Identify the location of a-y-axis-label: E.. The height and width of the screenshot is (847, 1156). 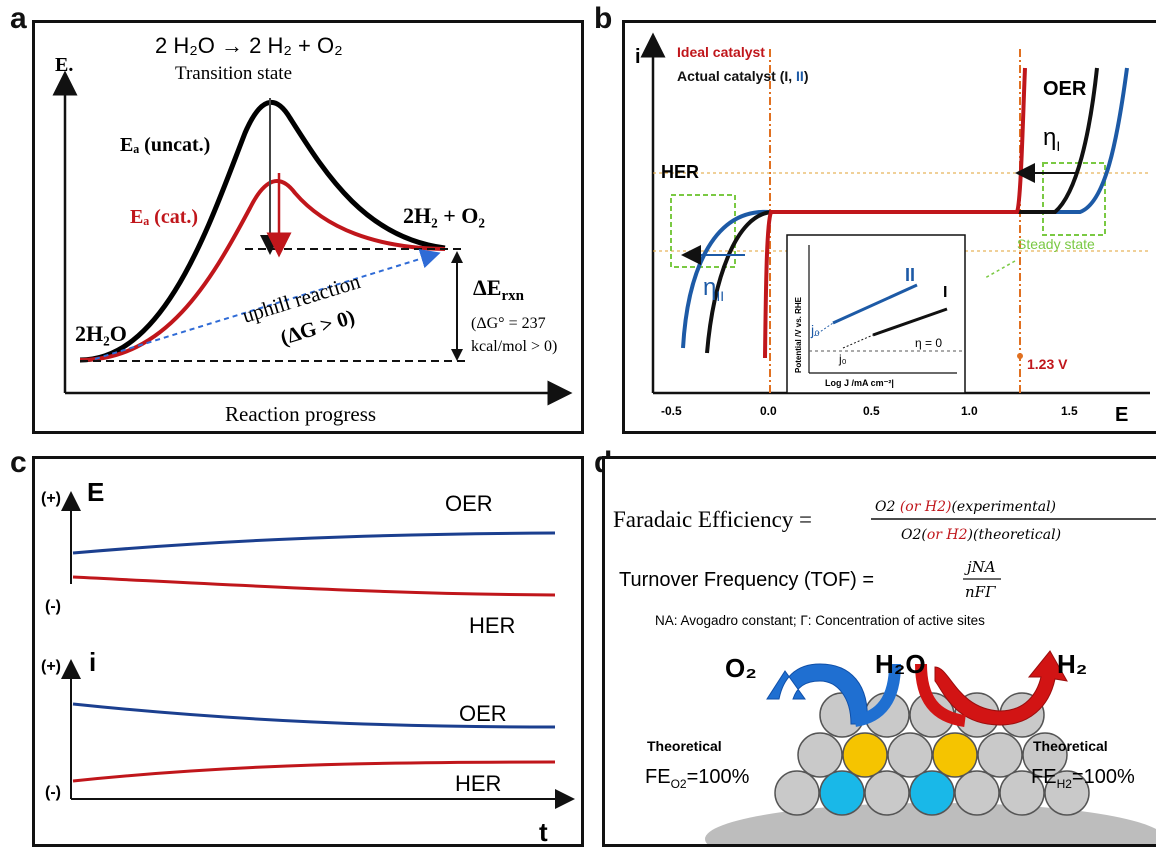
(64, 65).